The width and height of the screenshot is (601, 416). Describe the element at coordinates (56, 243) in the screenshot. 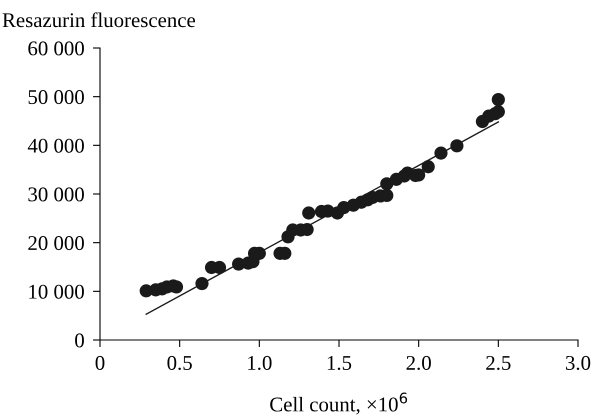

I see `y-tick-label: 20 000` at that location.